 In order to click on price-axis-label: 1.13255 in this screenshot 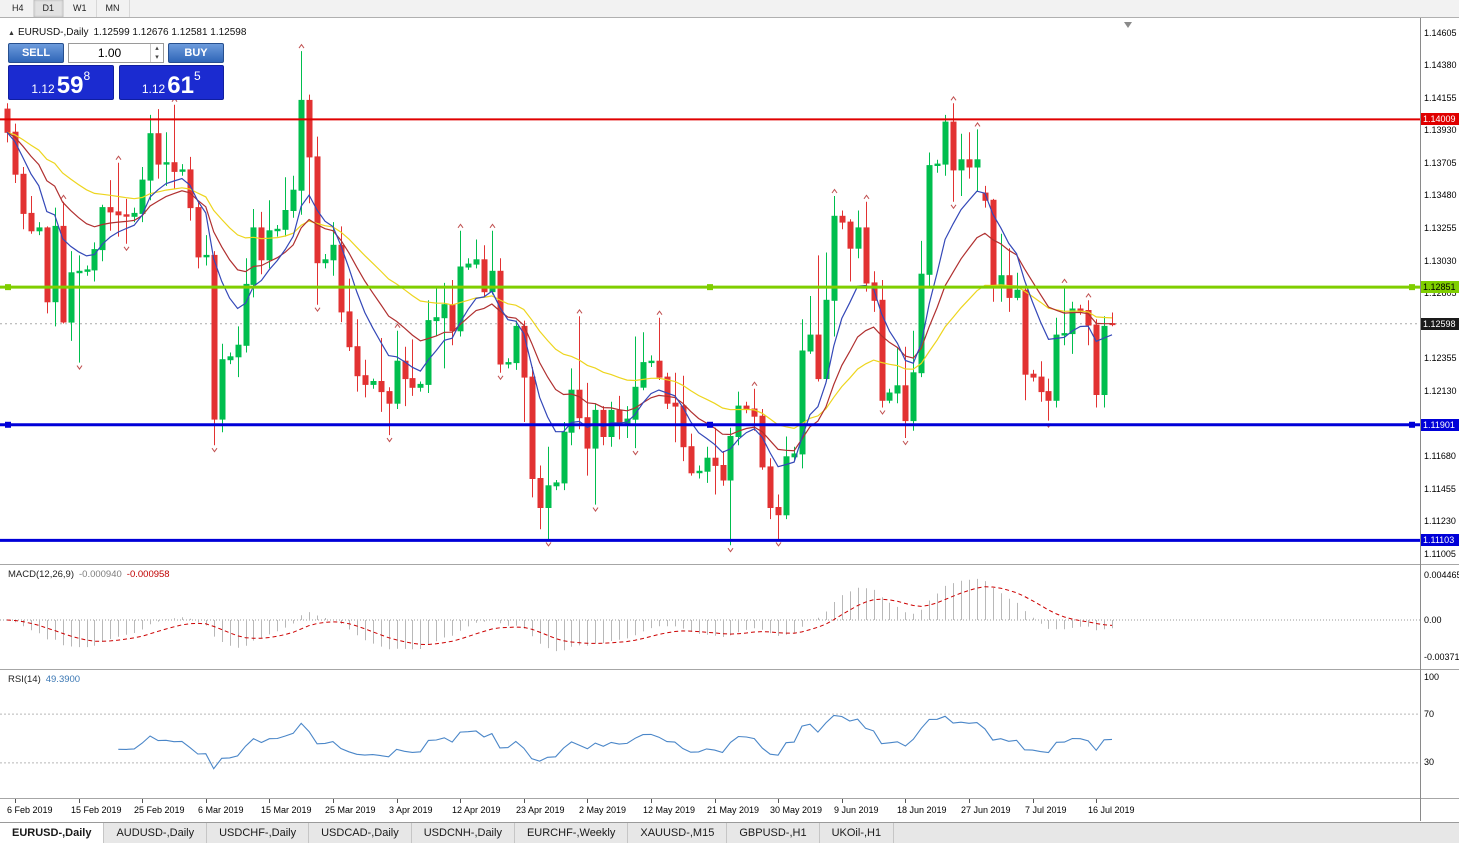, I will do `click(1440, 228)`.